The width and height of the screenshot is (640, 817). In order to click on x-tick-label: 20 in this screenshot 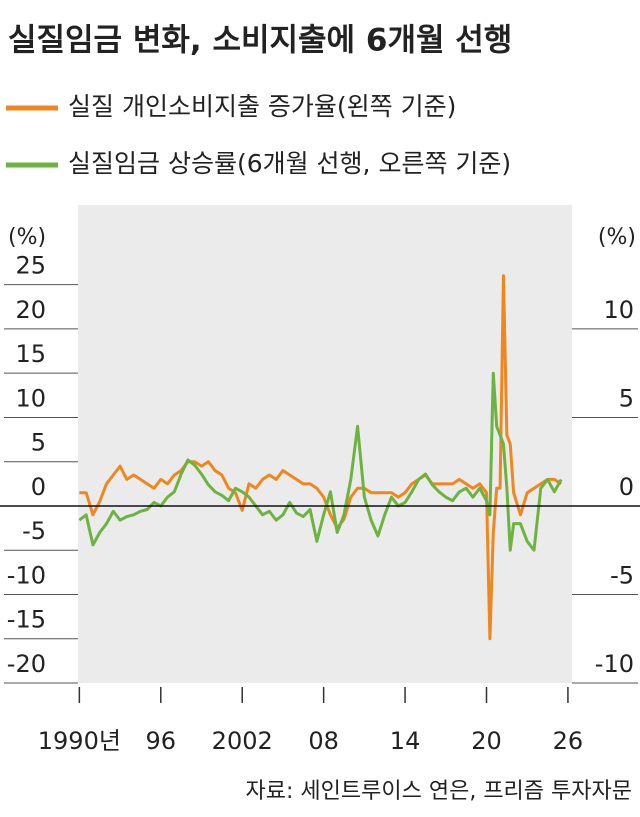, I will do `click(486, 741)`.